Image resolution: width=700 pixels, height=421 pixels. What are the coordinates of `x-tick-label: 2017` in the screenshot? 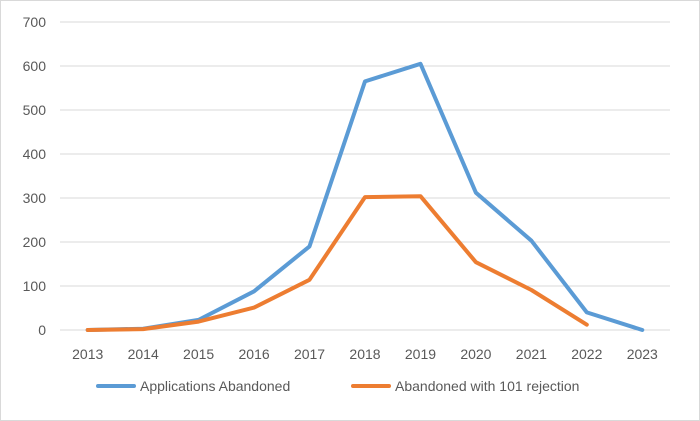 It's located at (309, 354).